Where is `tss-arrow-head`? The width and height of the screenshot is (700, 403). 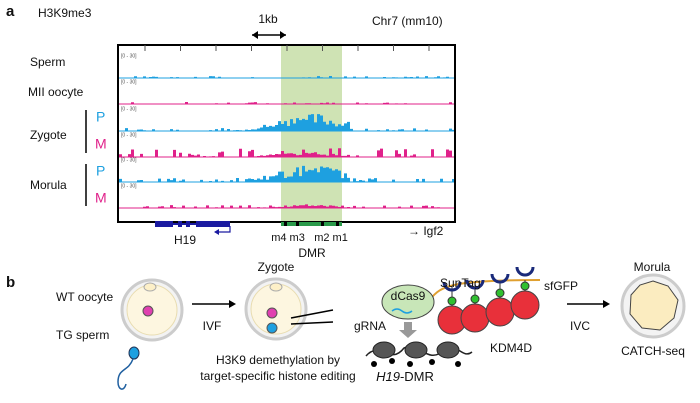 tss-arrow-head is located at coordinates (216, 232).